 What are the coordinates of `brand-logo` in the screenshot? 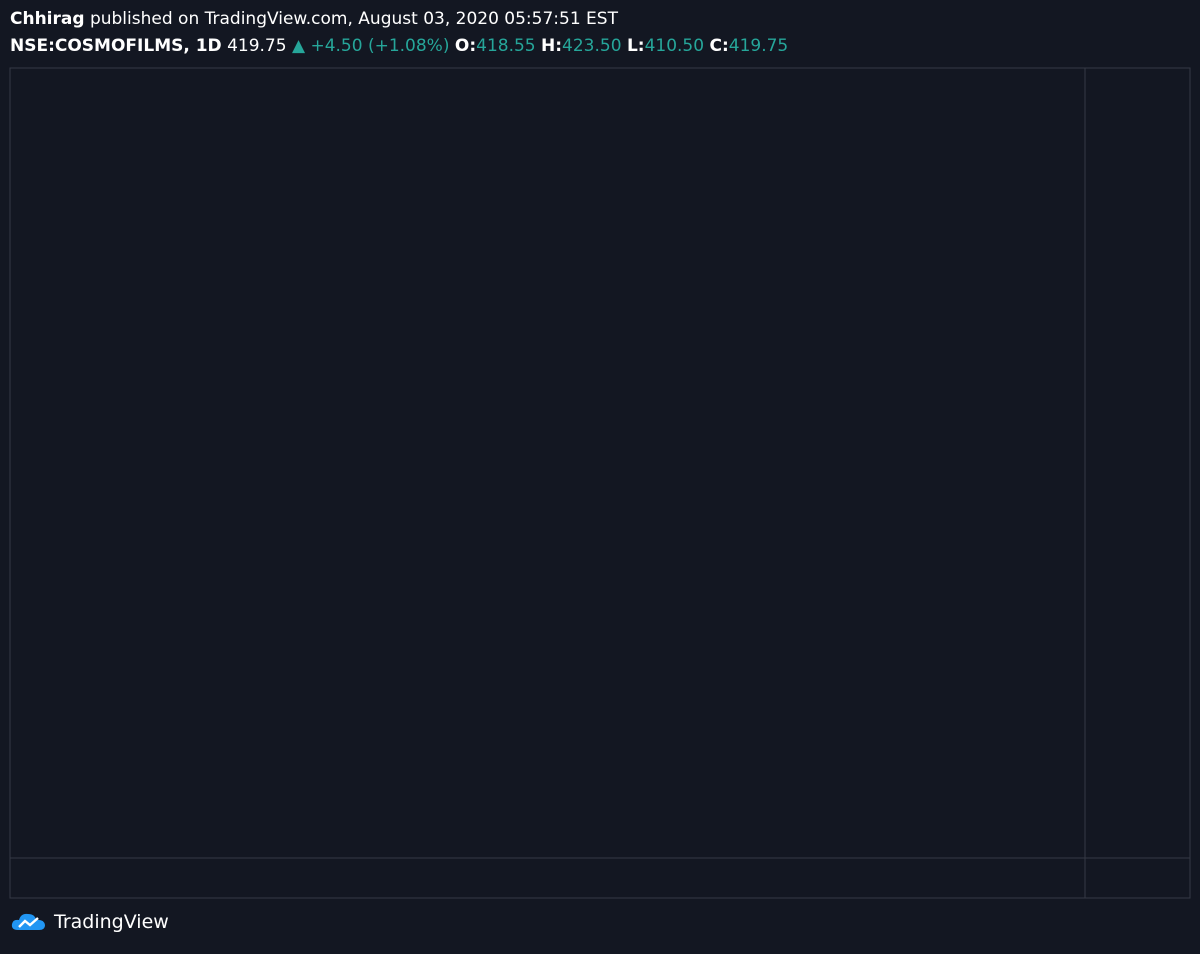 It's located at (28, 921).